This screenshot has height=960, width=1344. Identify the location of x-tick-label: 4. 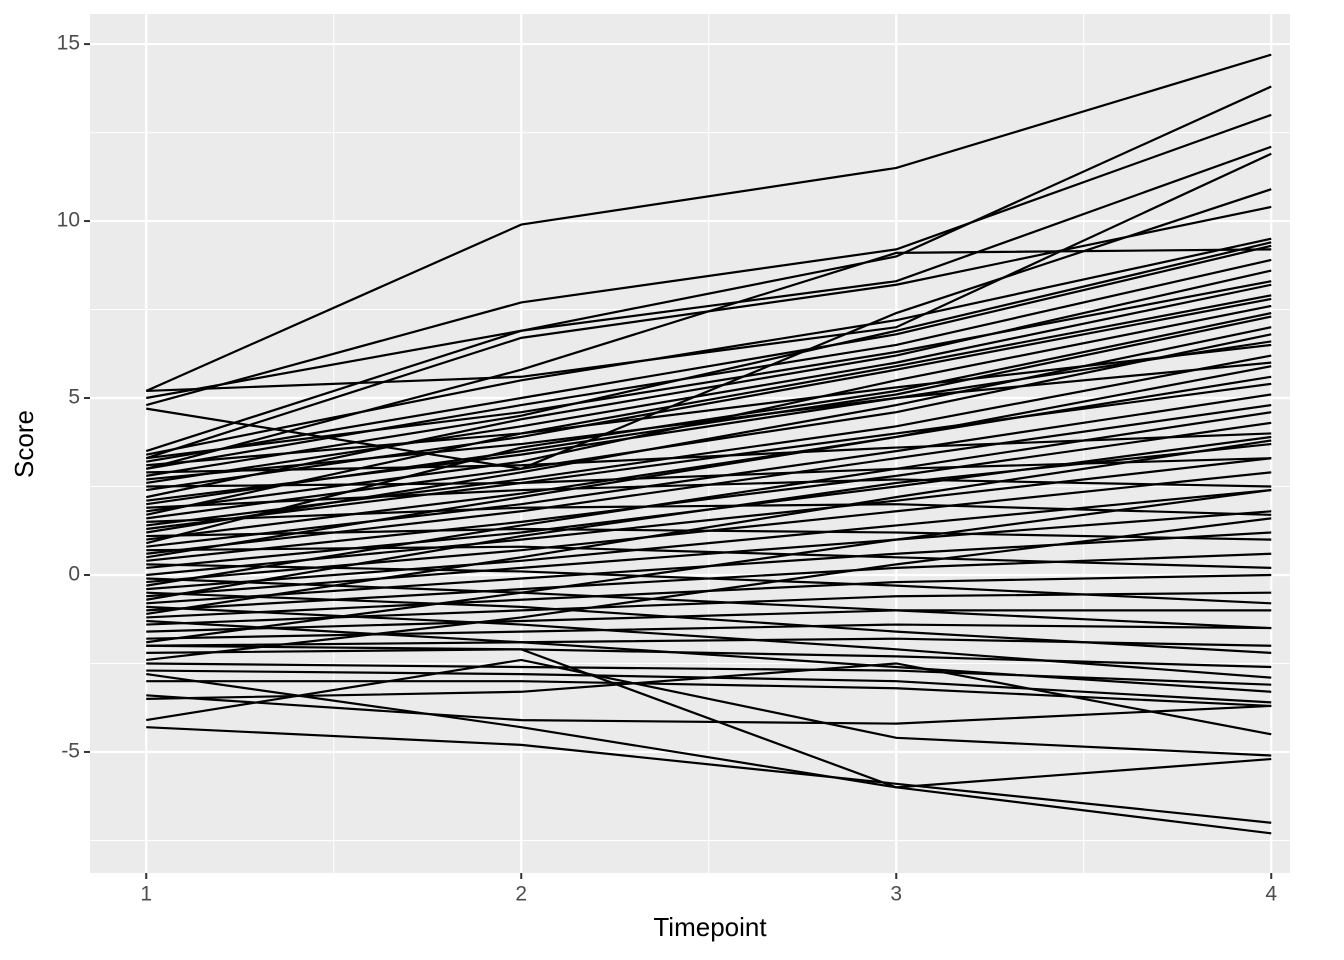
(1271, 894).